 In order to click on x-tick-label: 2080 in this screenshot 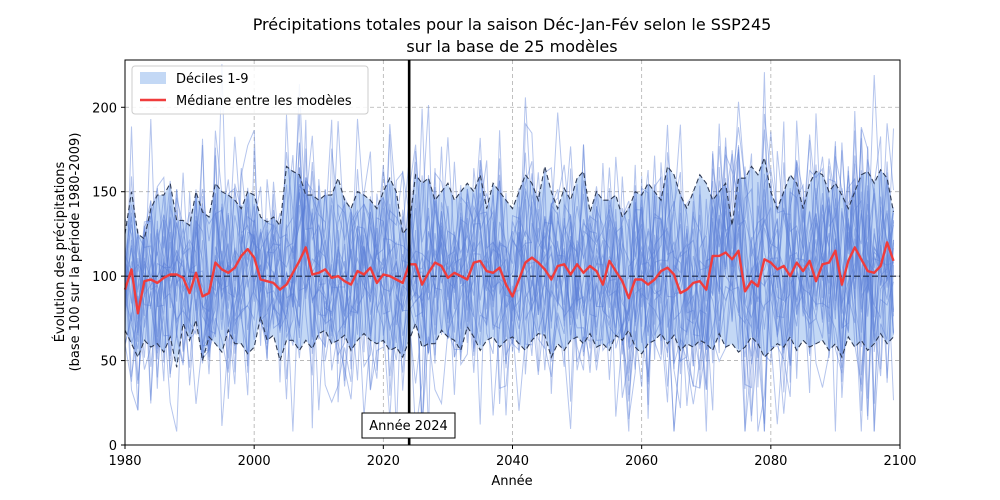, I will do `click(770, 461)`.